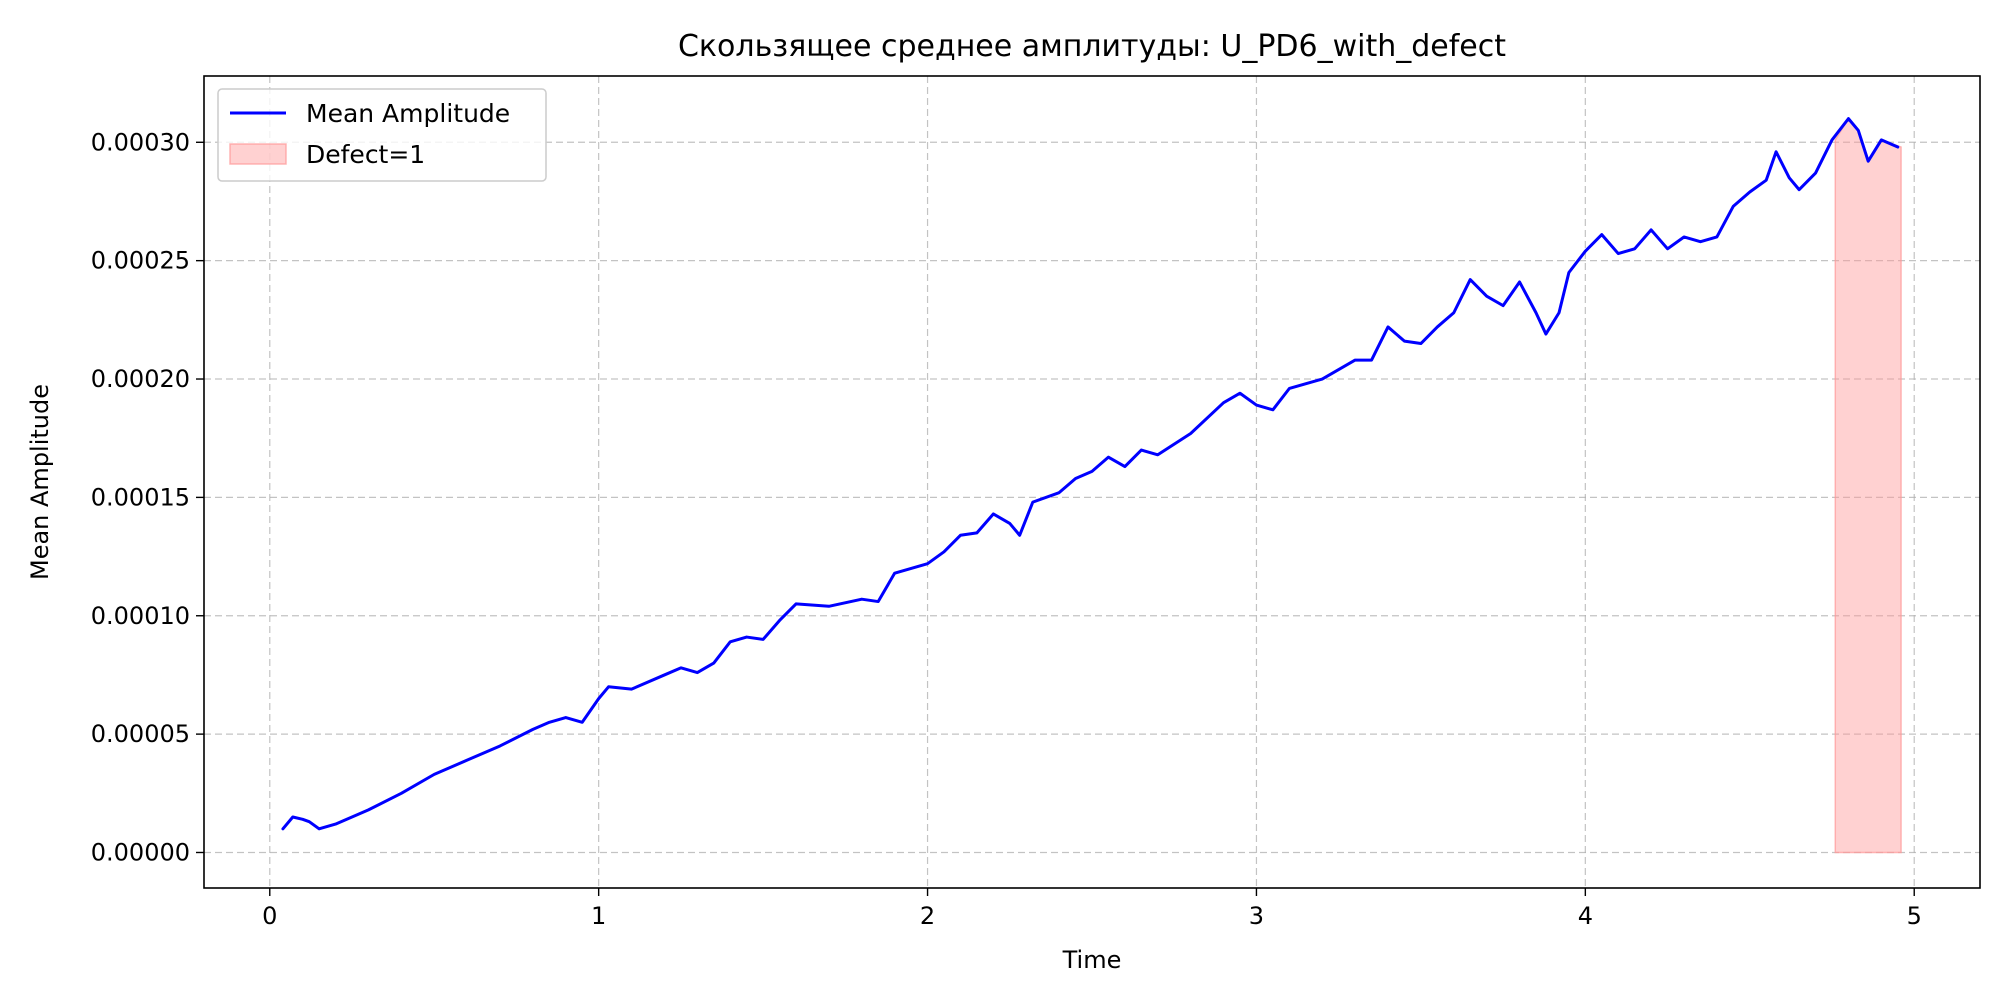 Image resolution: width=2000 pixels, height=1000 pixels. I want to click on x-tick-label: 3, so click(1256, 916).